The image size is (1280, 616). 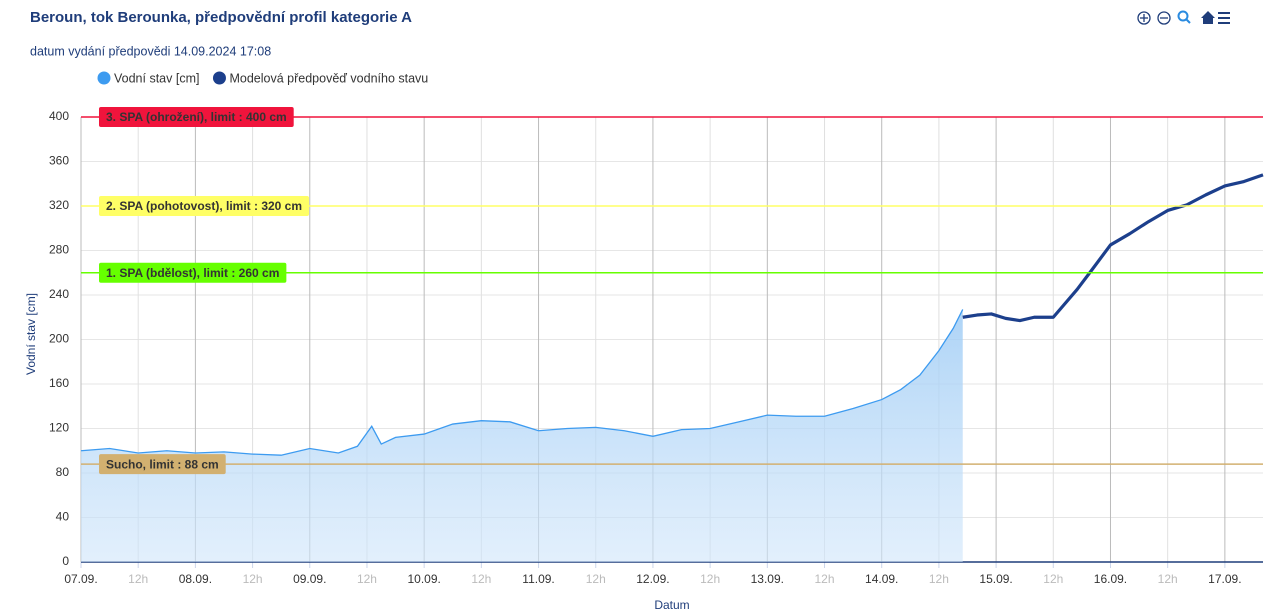 I want to click on toolbar, so click(x=1183, y=17).